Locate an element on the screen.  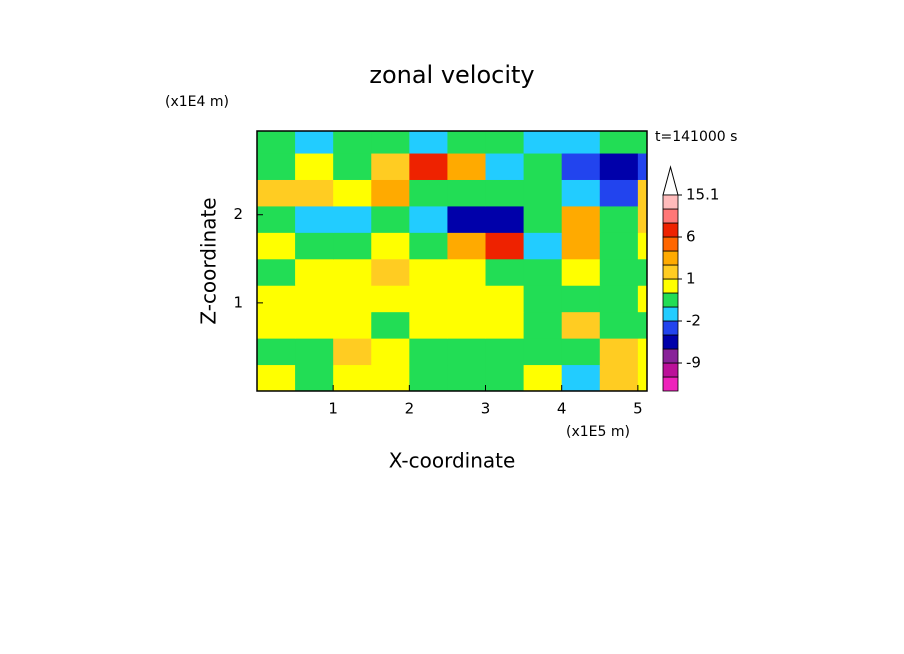
colorbar-tick-label: 1 is located at coordinates (691, 279).